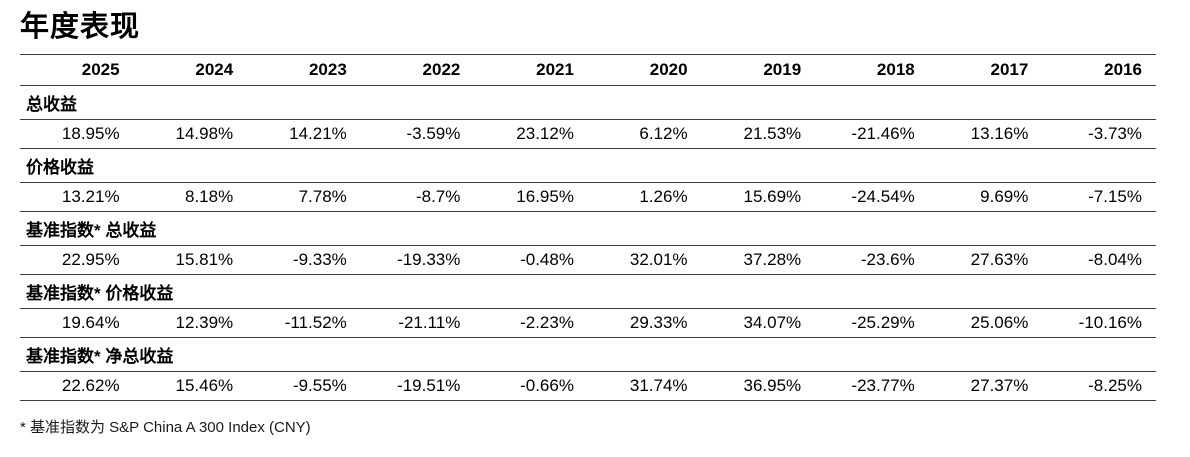 The height and width of the screenshot is (457, 1190). What do you see at coordinates (758, 134) in the screenshot?
I see `metric-value: 21.53%` at bounding box center [758, 134].